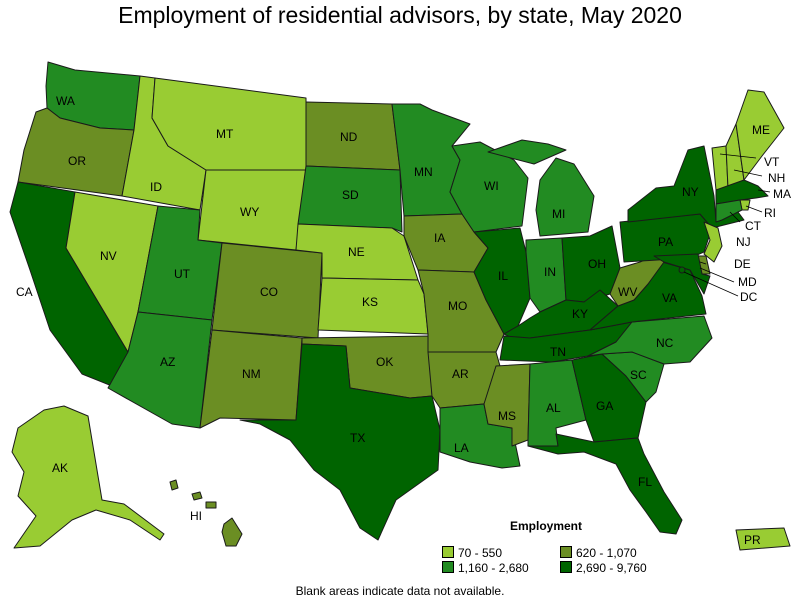 This screenshot has width=800, height=600. What do you see at coordinates (196, 516) in the screenshot?
I see `label-HI: HI` at bounding box center [196, 516].